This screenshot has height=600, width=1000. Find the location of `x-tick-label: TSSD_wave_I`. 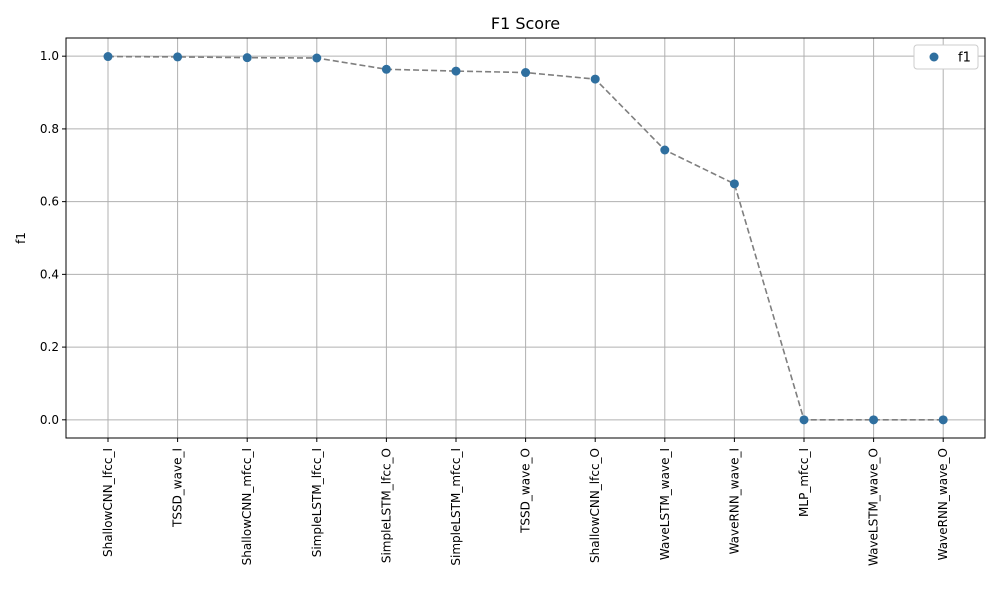

x-tick-label: TSSD_wave_I is located at coordinates (178, 488).